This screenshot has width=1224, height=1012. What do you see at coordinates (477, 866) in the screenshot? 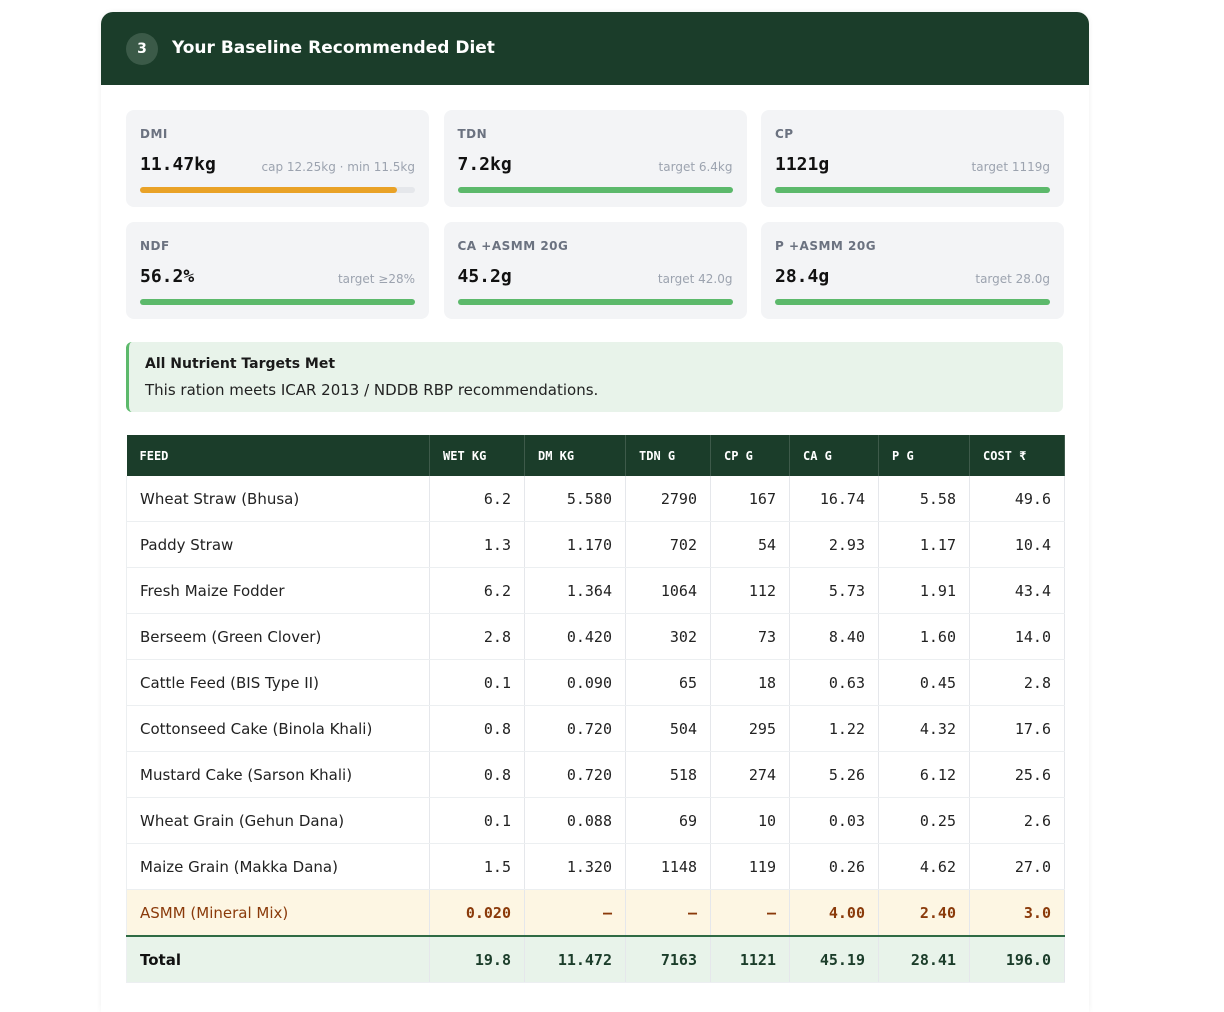
I see `cell: 1.5` at bounding box center [477, 866].